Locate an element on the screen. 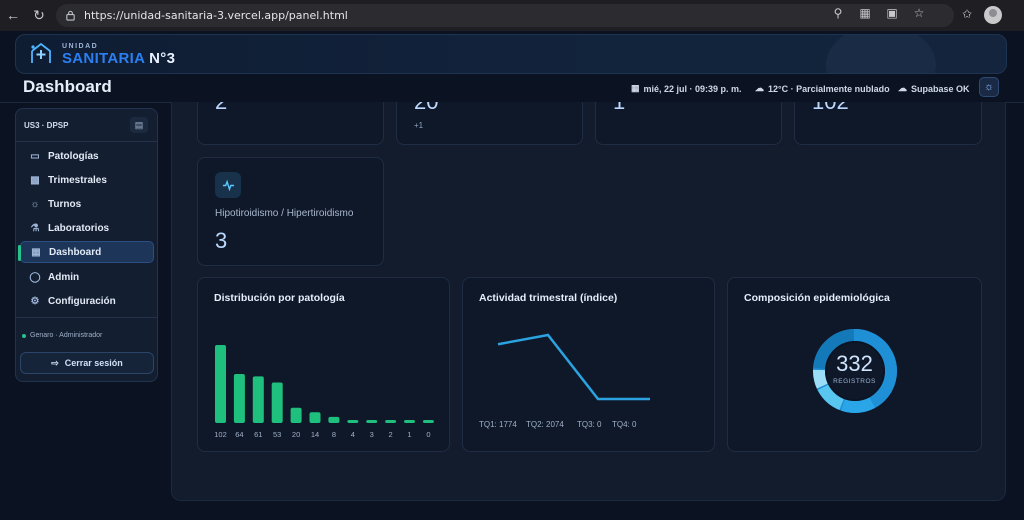  kpi-card: Hipotiroidismo / Hipertiroidismo 3 is located at coordinates (290, 211).